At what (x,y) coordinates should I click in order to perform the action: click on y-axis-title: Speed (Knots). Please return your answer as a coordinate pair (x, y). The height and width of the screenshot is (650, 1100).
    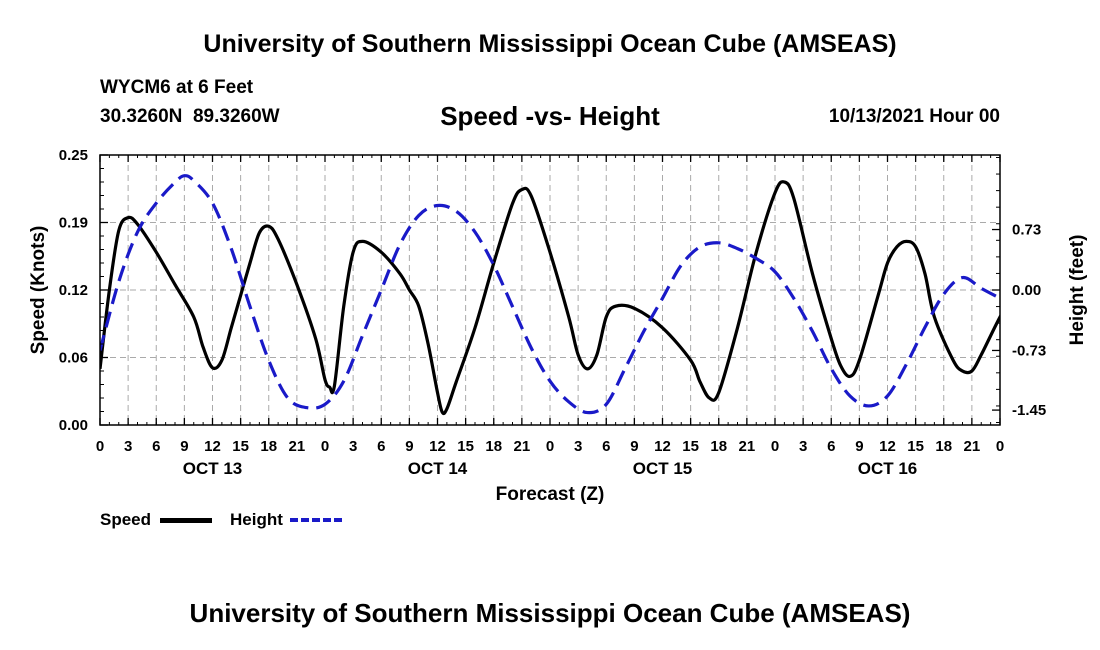
    Looking at the image, I should click on (38, 290).